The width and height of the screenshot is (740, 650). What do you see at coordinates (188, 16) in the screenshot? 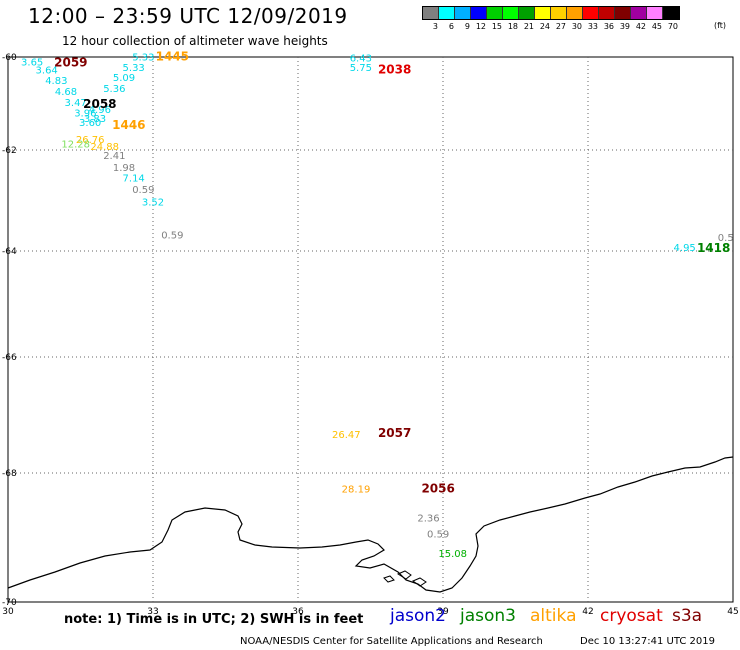
I see `page-title: 12:00 – 23:59 UTC 12/09/2019` at bounding box center [188, 16].